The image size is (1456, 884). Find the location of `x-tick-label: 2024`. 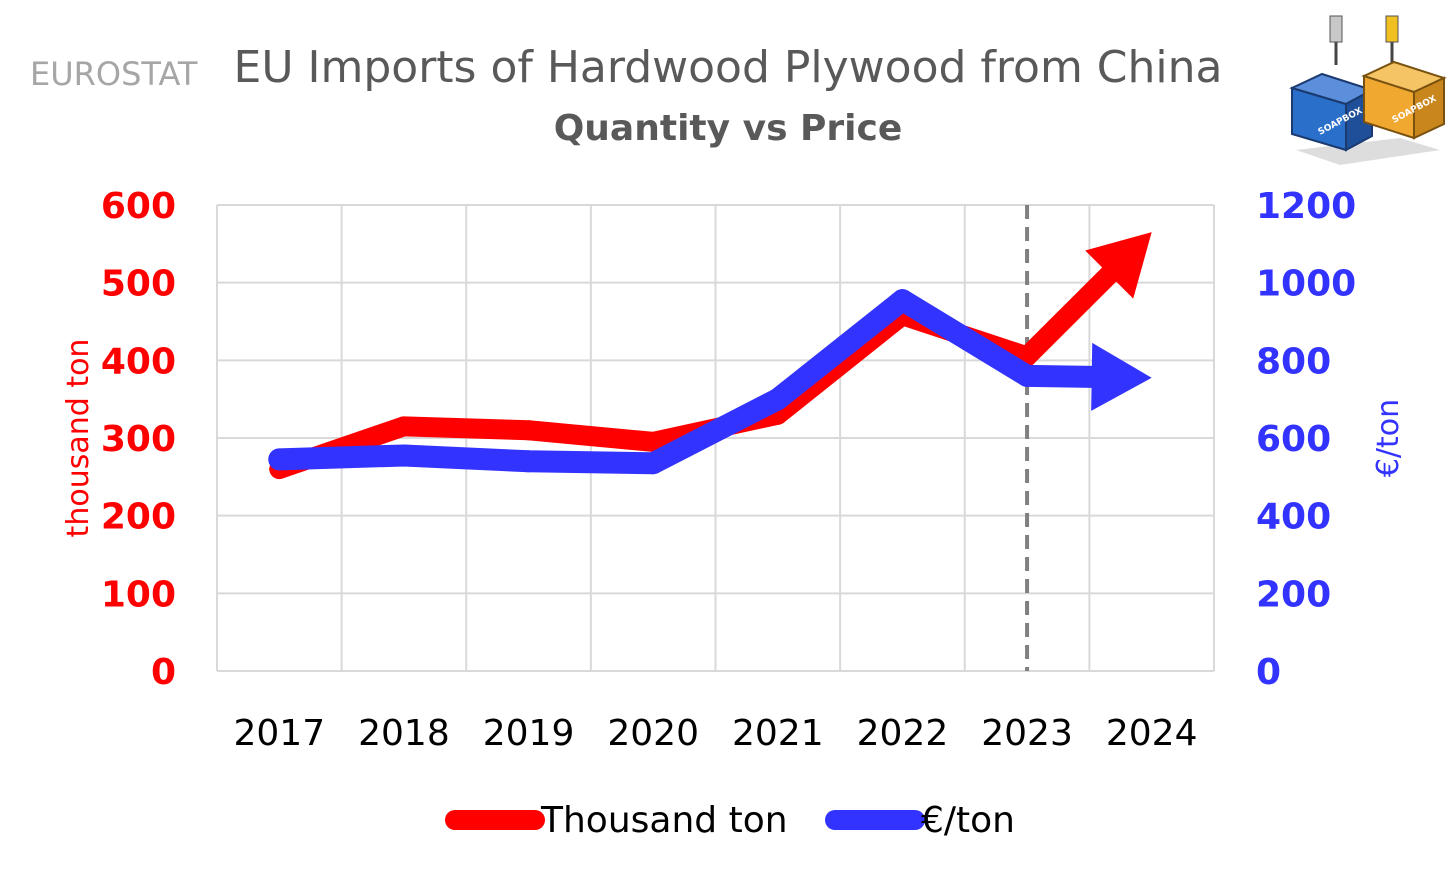

x-tick-label: 2024 is located at coordinates (1152, 733).